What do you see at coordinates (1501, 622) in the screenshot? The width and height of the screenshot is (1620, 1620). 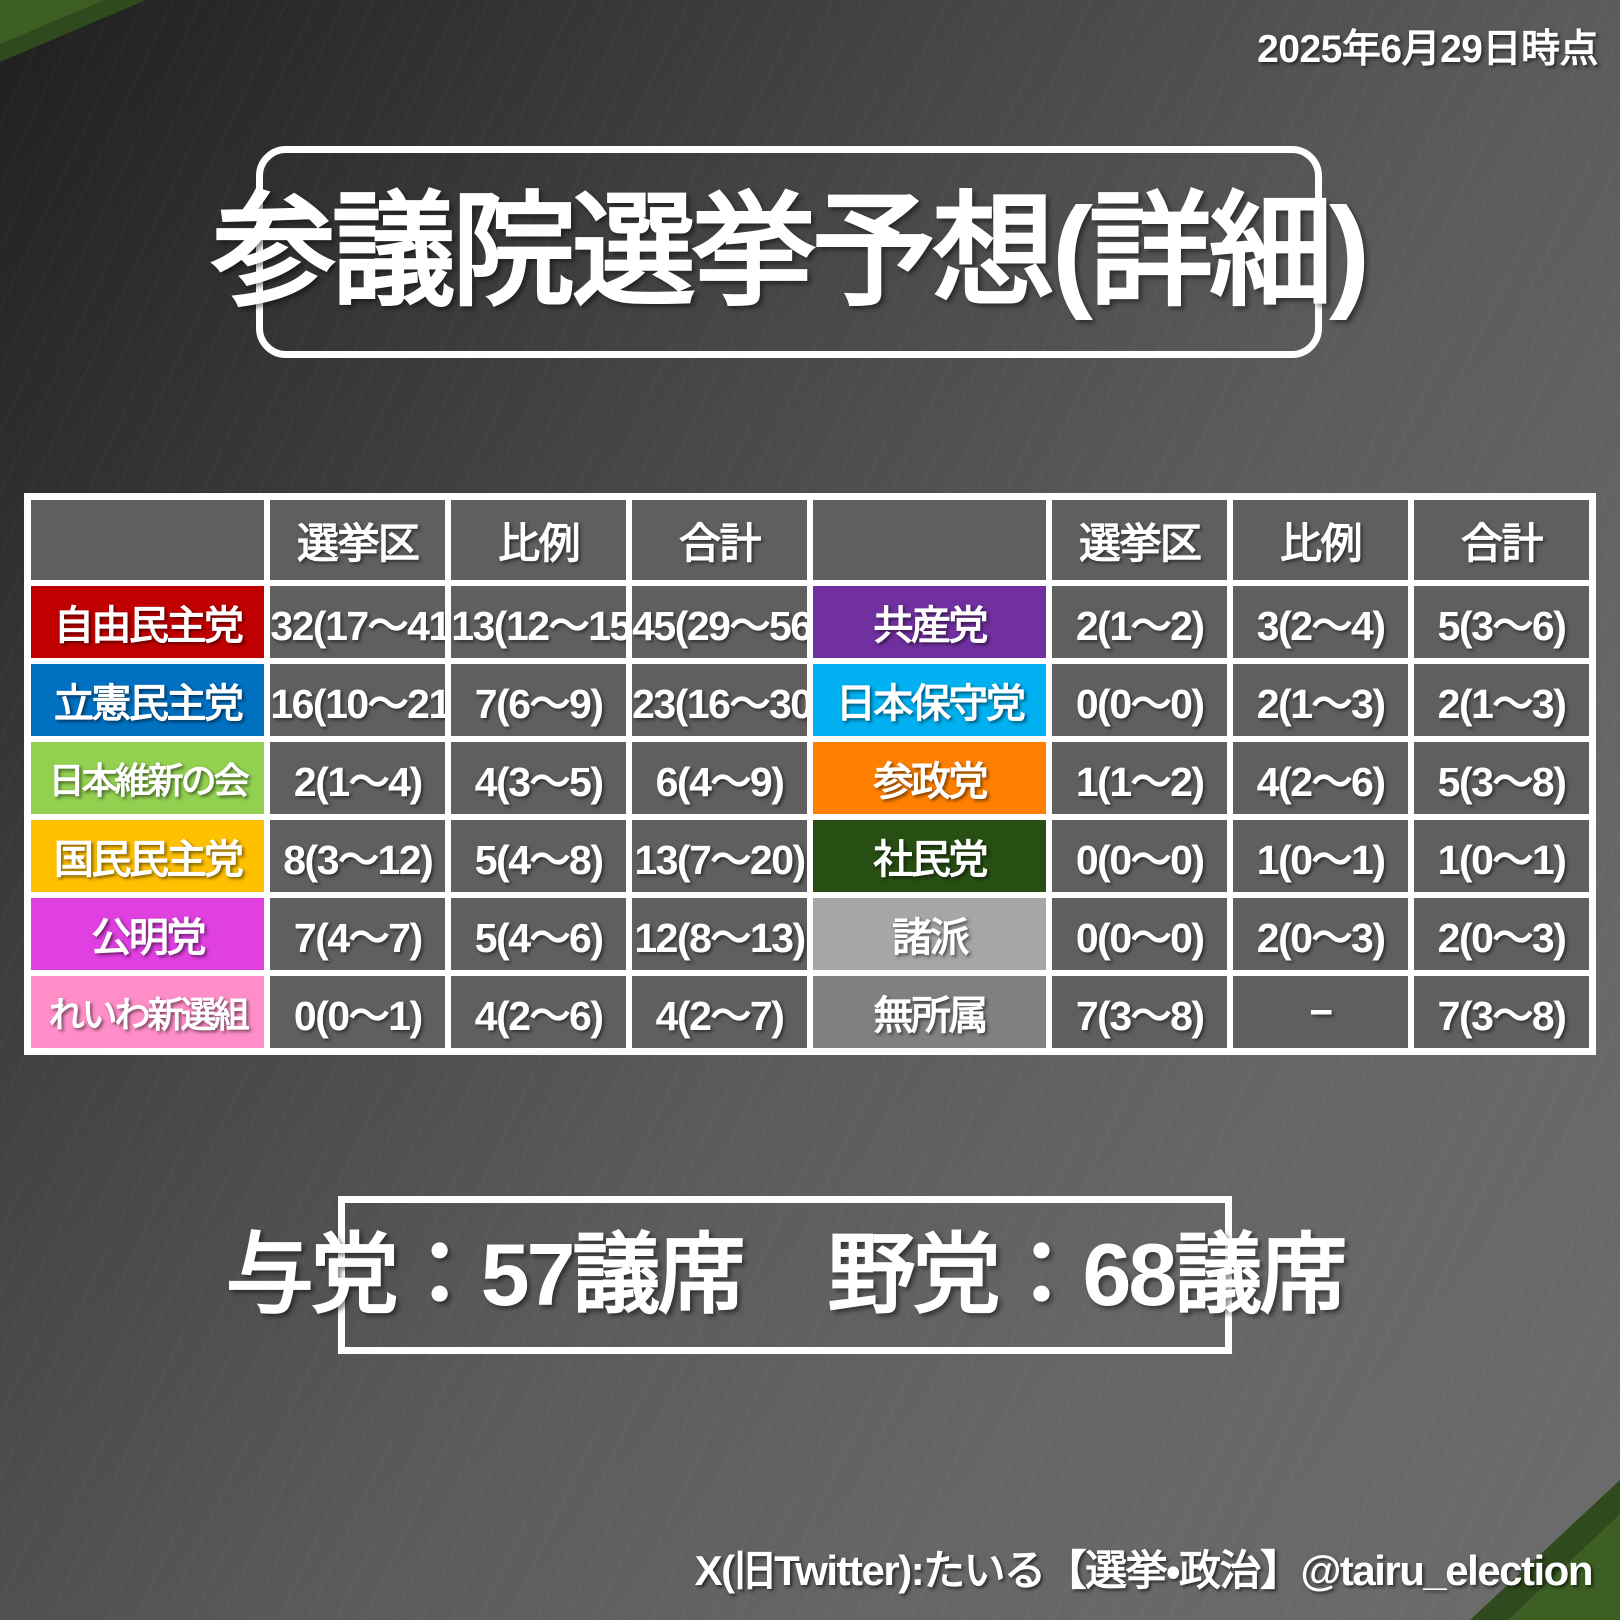 I see `total-seats-cell: 5(3～6)` at bounding box center [1501, 622].